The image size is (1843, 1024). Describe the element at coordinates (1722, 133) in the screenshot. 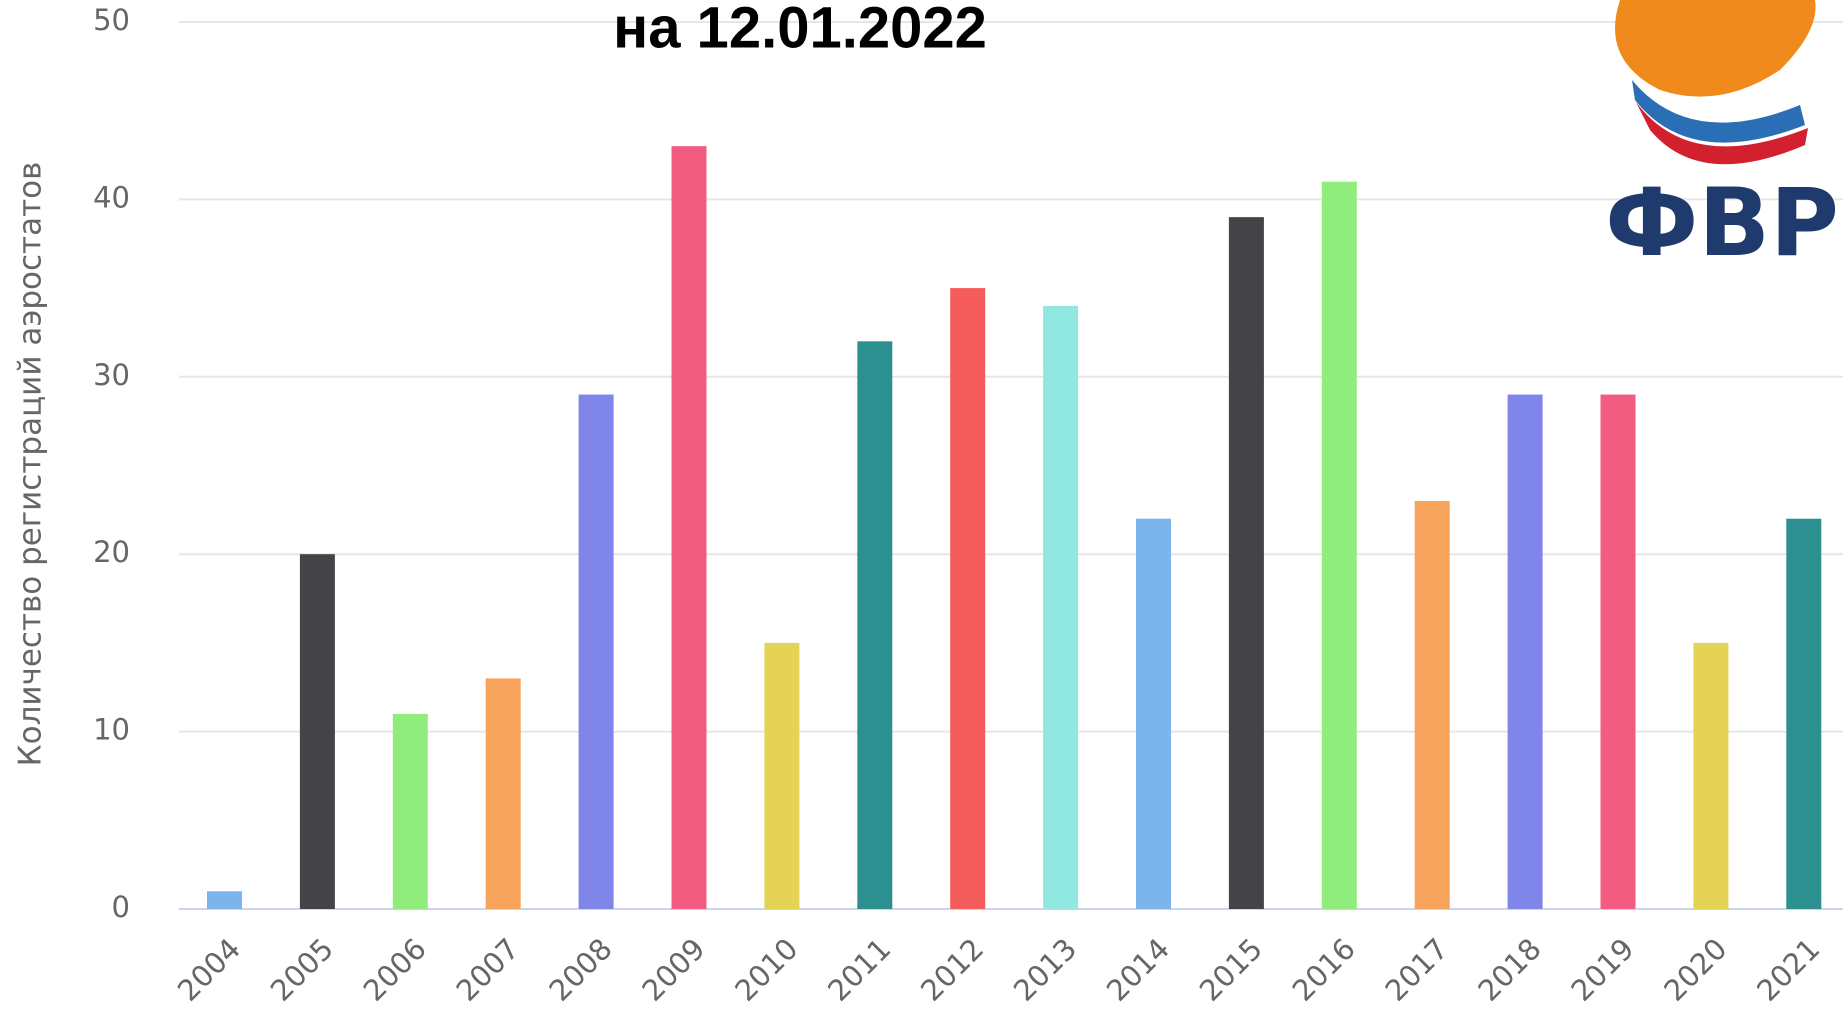

I see `logo-stripe-red` at that location.